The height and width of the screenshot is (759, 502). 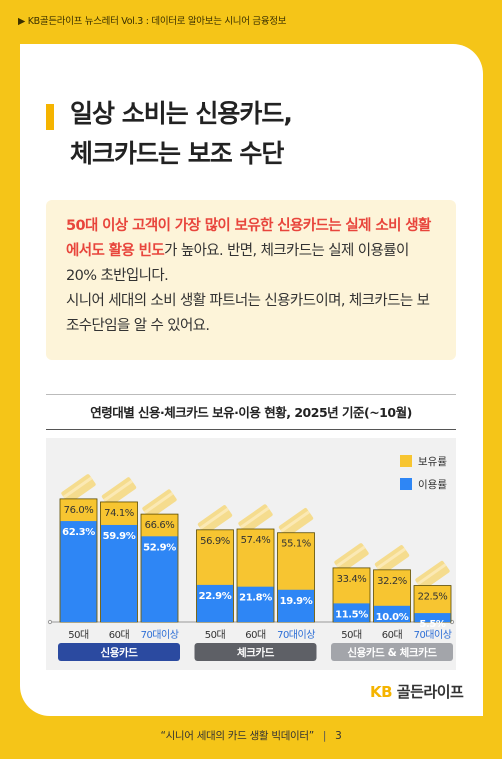 I want to click on label-holding: 32.2%, so click(x=392, y=581).